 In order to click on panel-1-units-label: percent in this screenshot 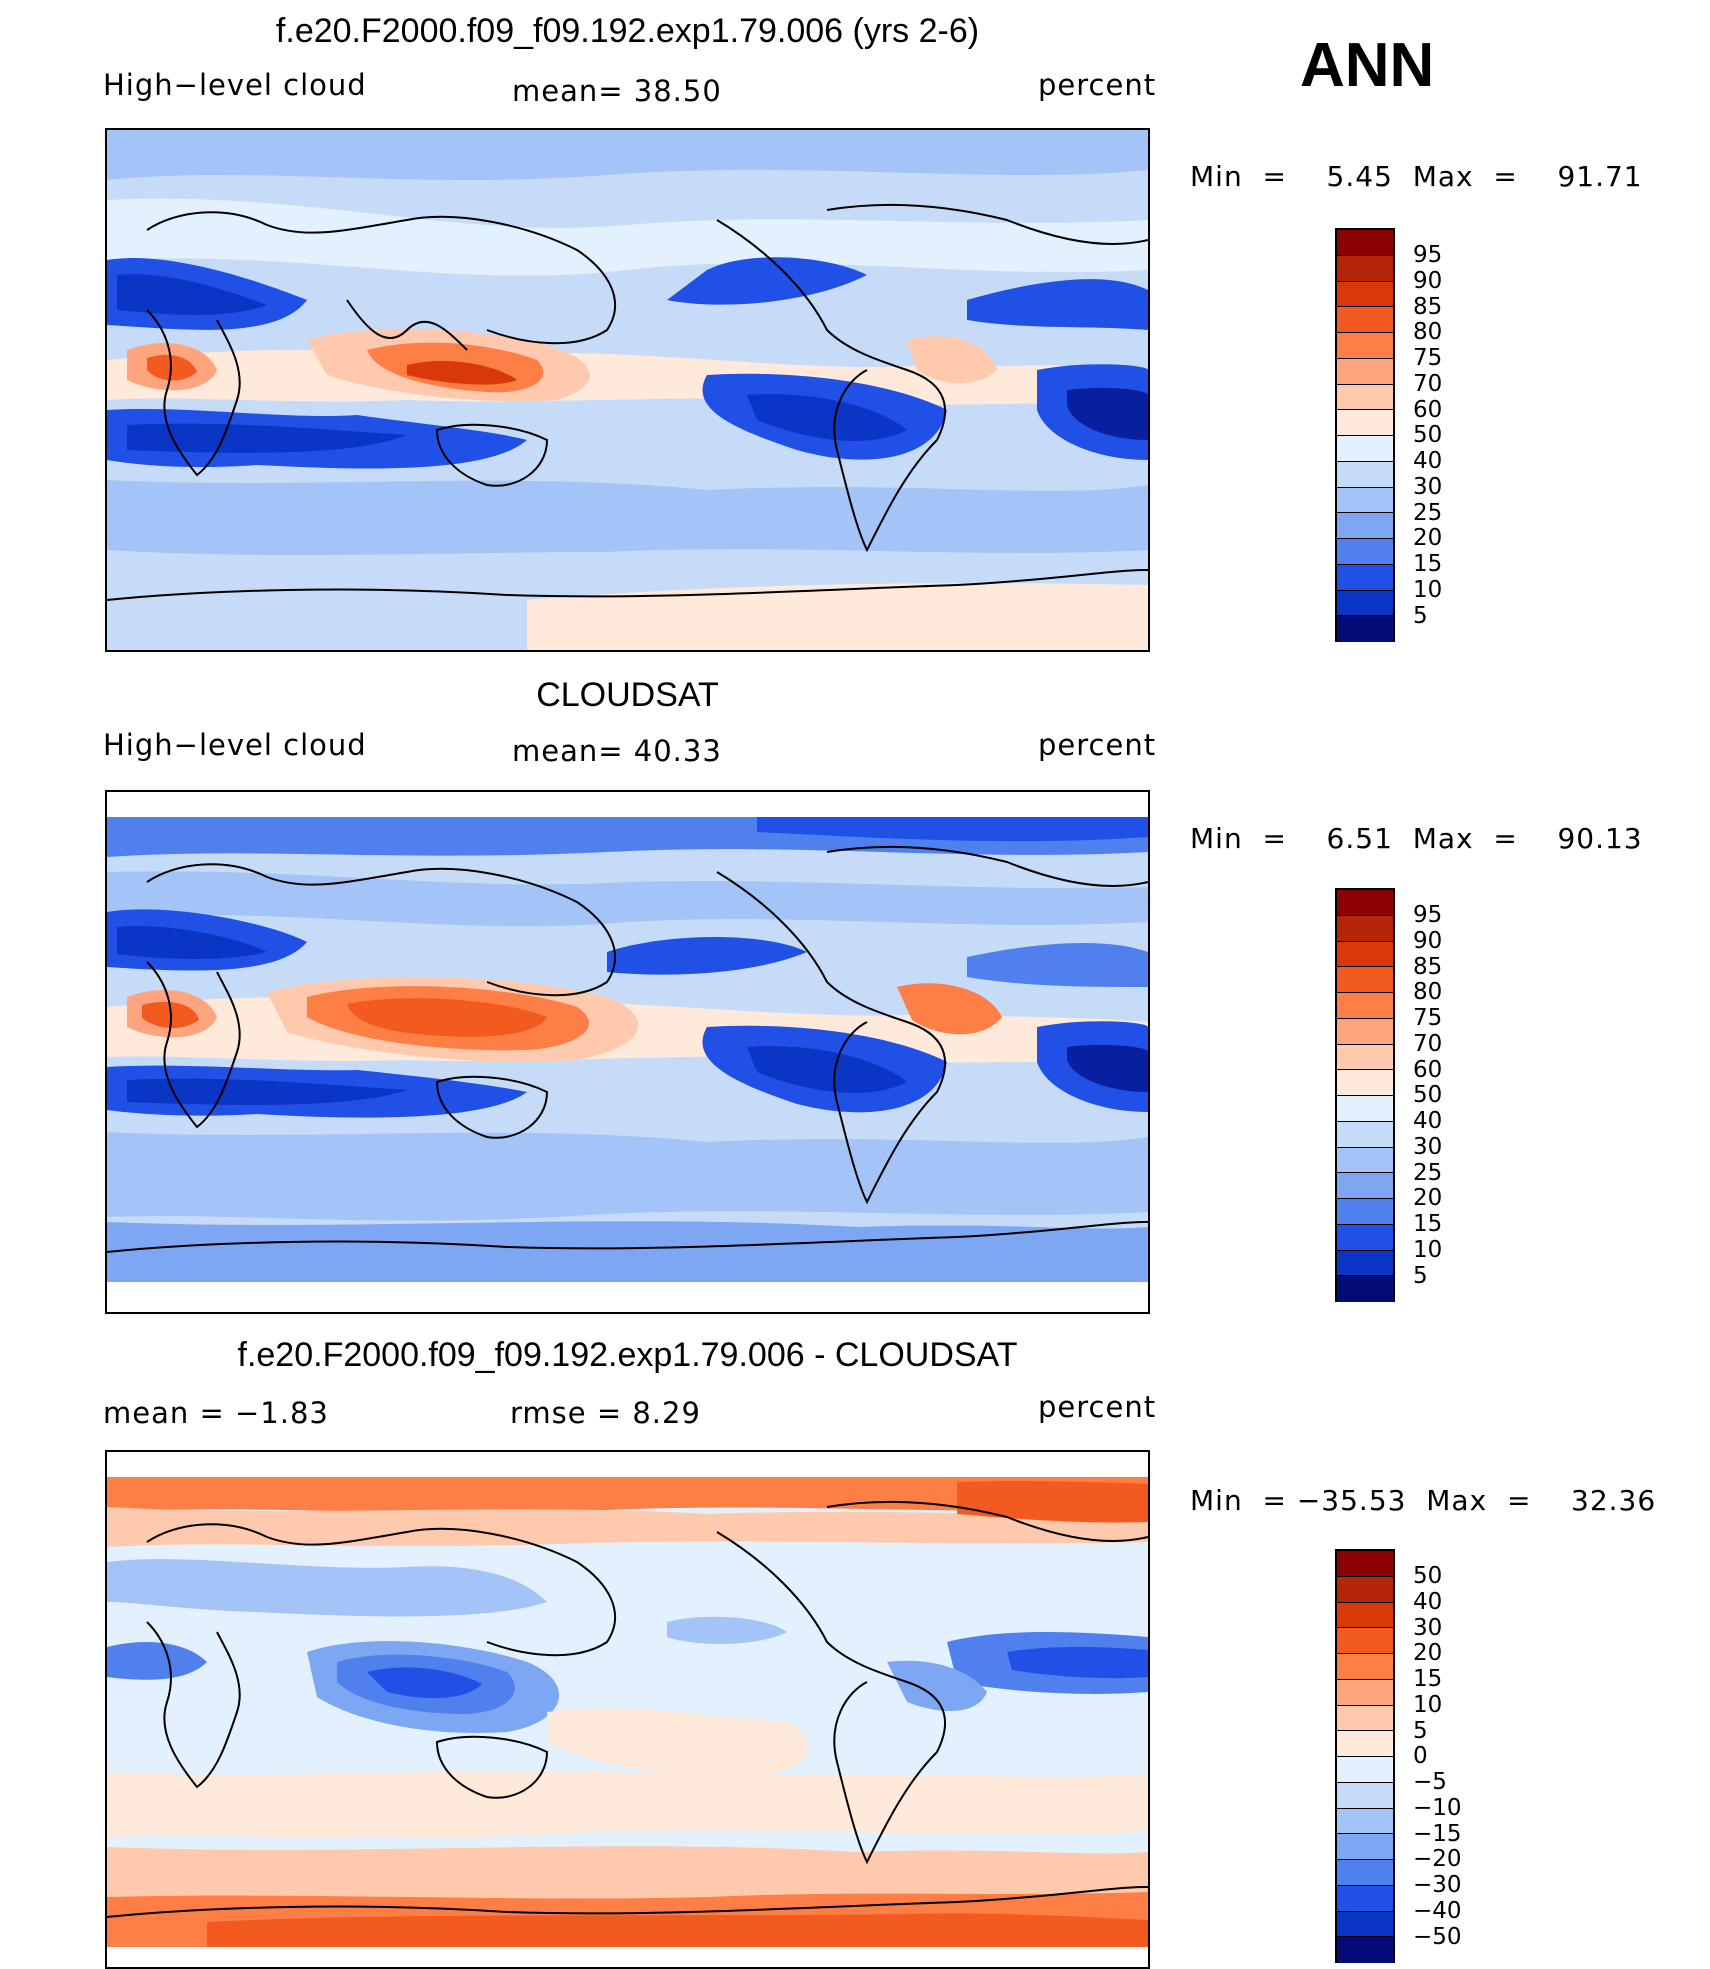, I will do `click(1097, 85)`.